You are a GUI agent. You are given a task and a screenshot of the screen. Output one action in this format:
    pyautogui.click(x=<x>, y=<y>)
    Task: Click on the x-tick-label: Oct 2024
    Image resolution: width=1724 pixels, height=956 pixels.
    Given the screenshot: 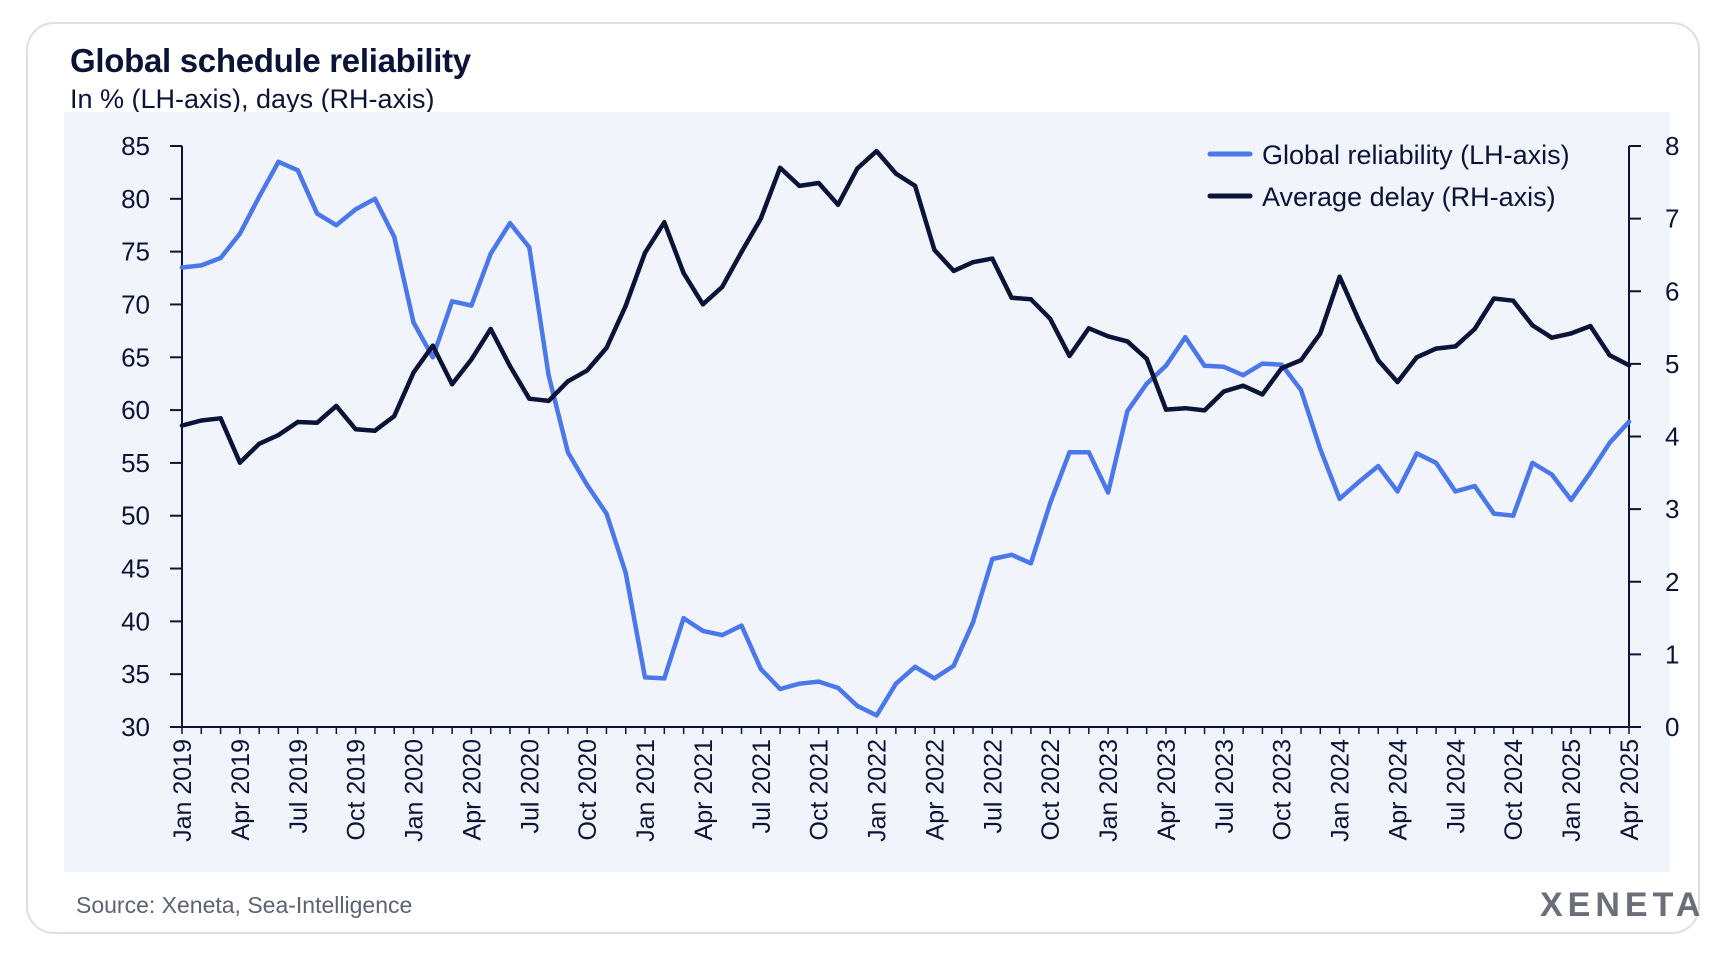 What is the action you would take?
    pyautogui.click(x=1514, y=790)
    